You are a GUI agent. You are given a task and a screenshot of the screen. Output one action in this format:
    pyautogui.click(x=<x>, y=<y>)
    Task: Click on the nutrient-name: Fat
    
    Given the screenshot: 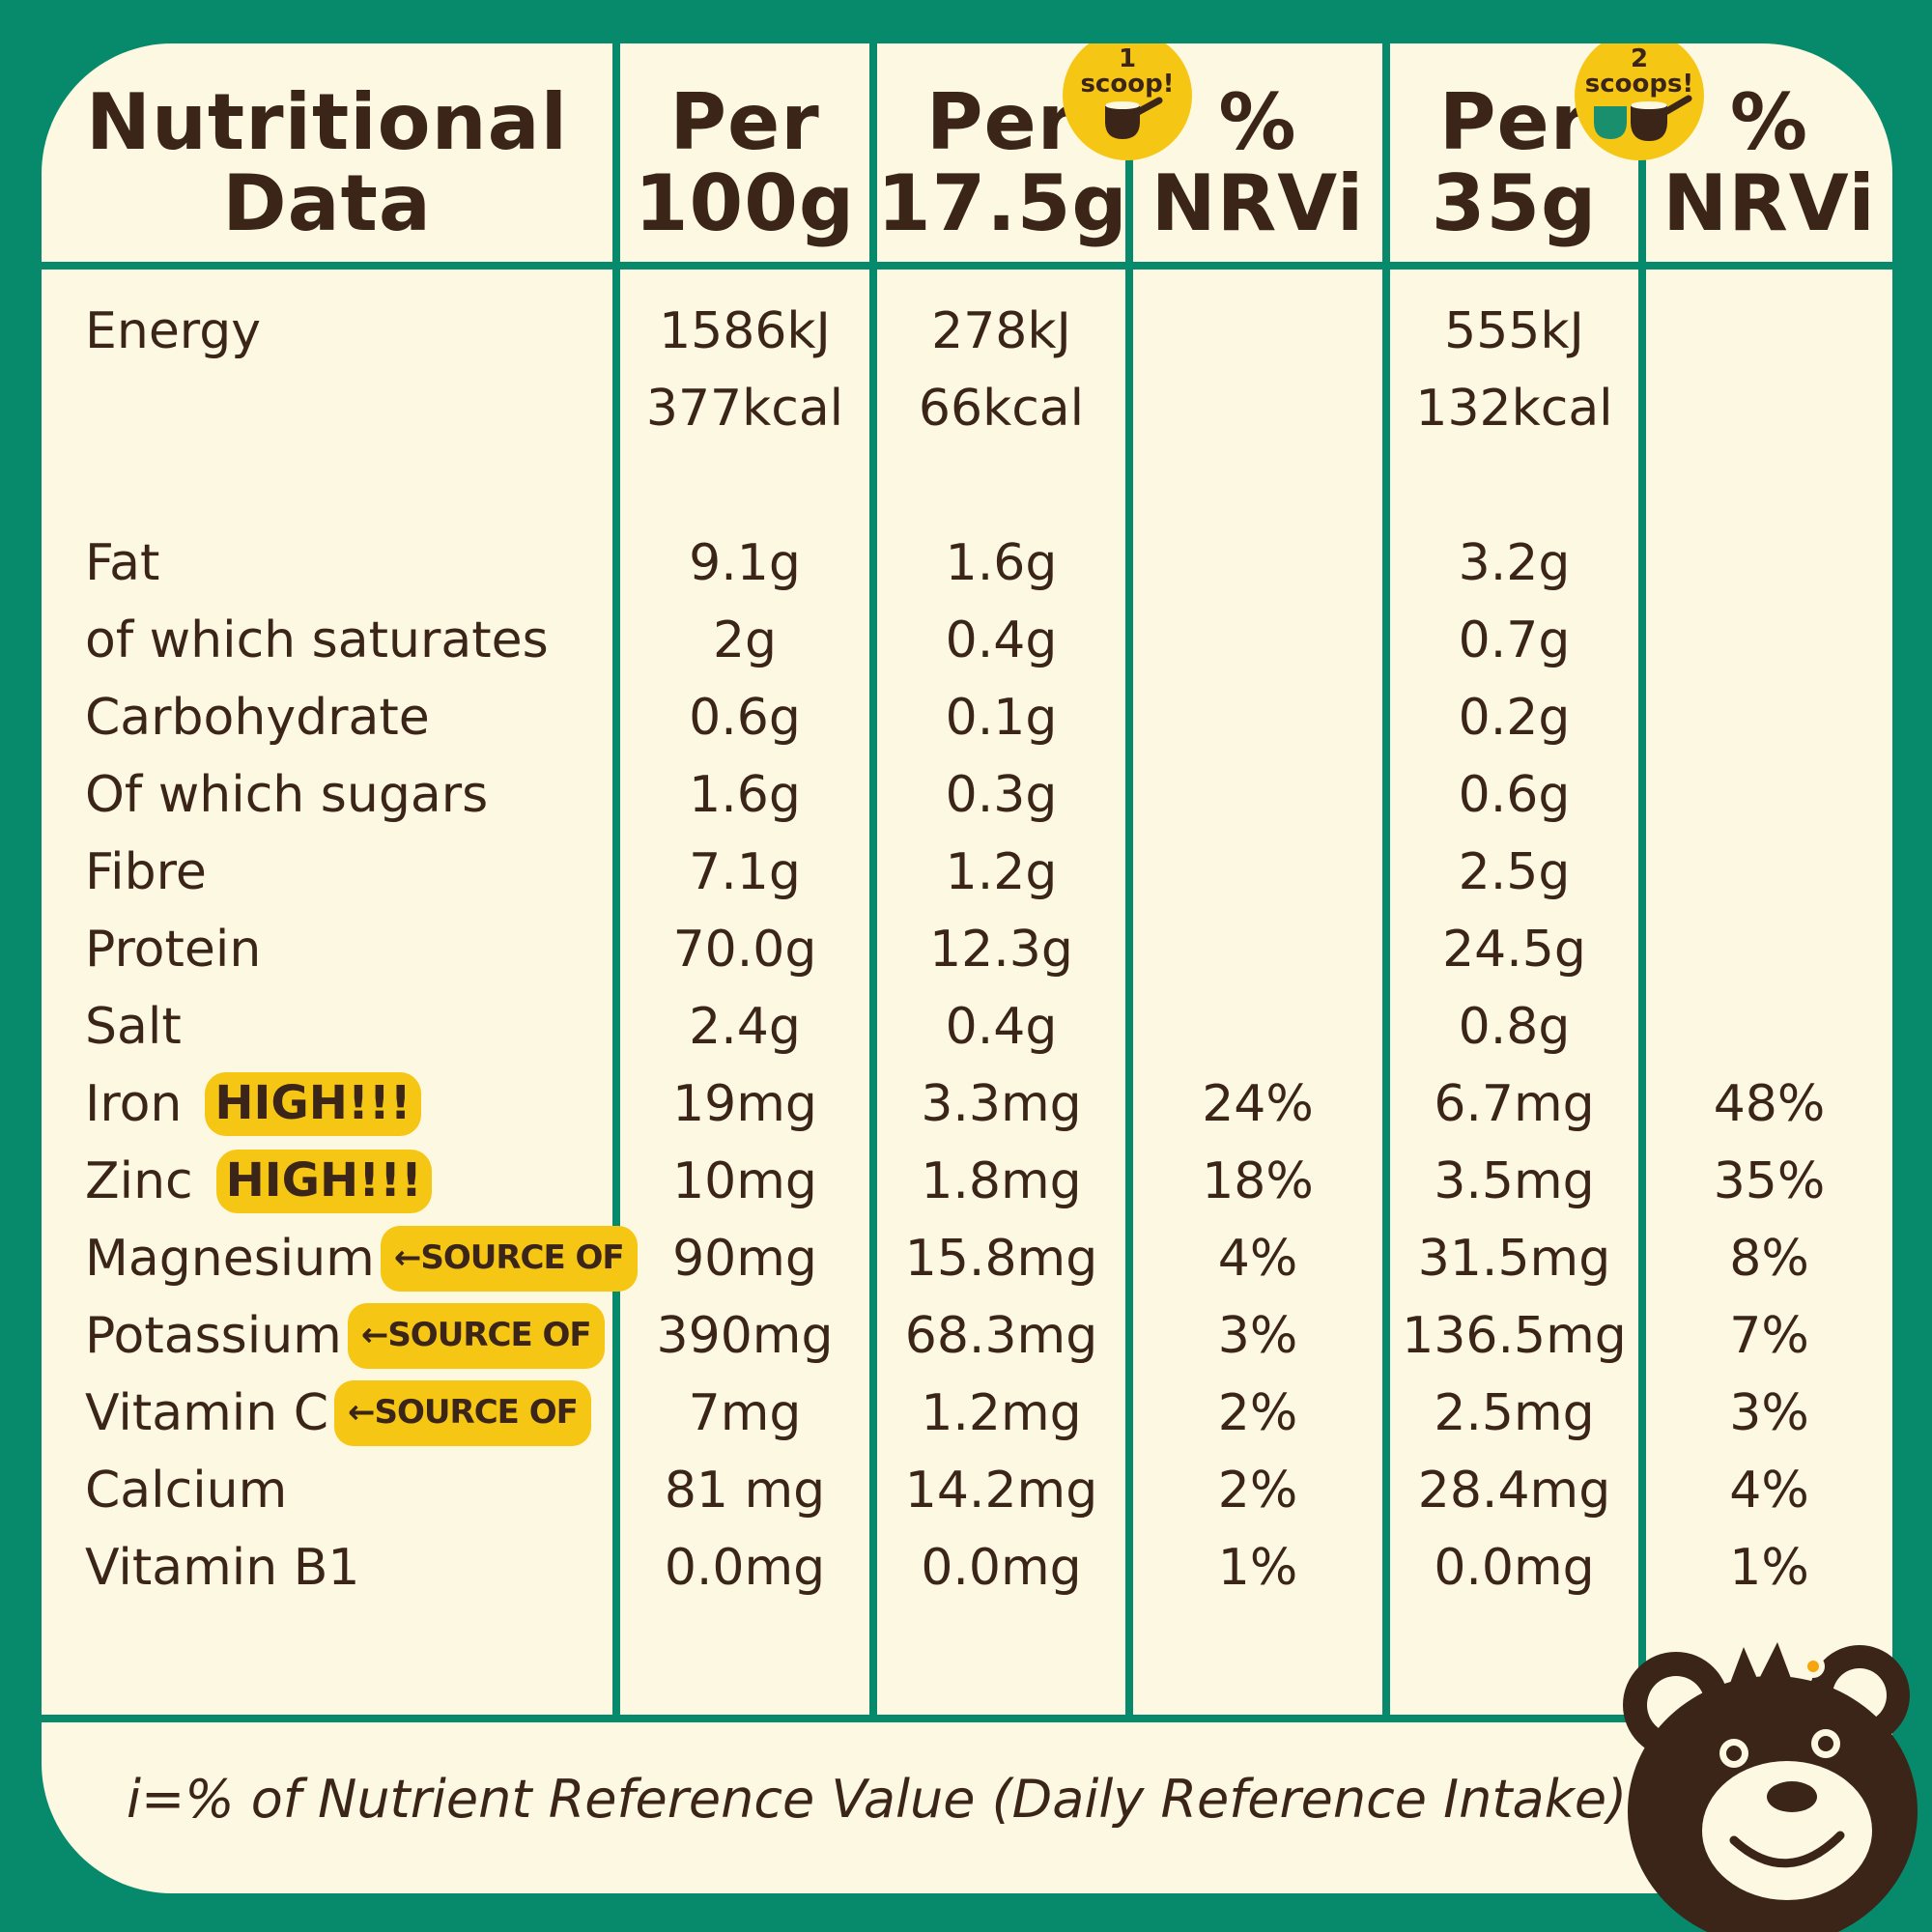 What is the action you would take?
    pyautogui.click(x=122, y=563)
    